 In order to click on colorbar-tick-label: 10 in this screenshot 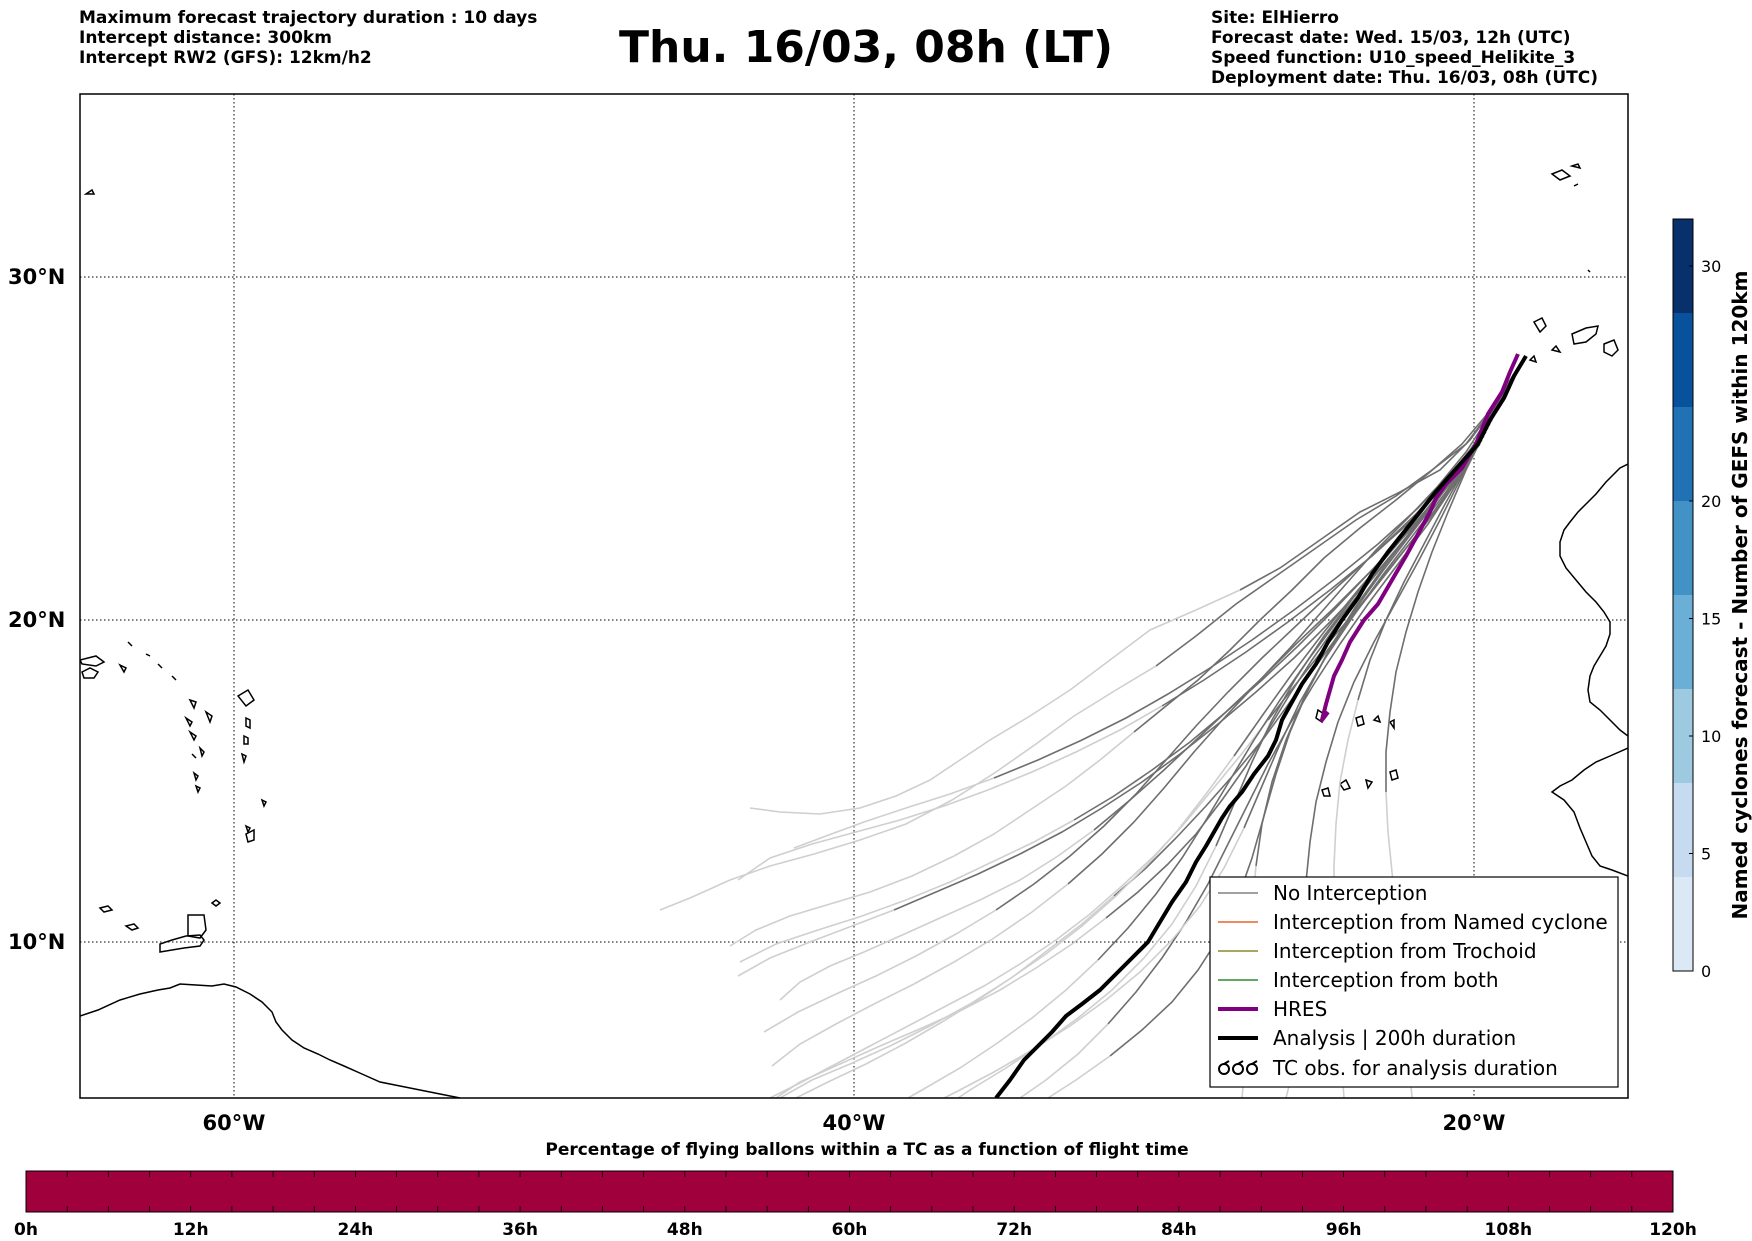, I will do `click(1711, 736)`.